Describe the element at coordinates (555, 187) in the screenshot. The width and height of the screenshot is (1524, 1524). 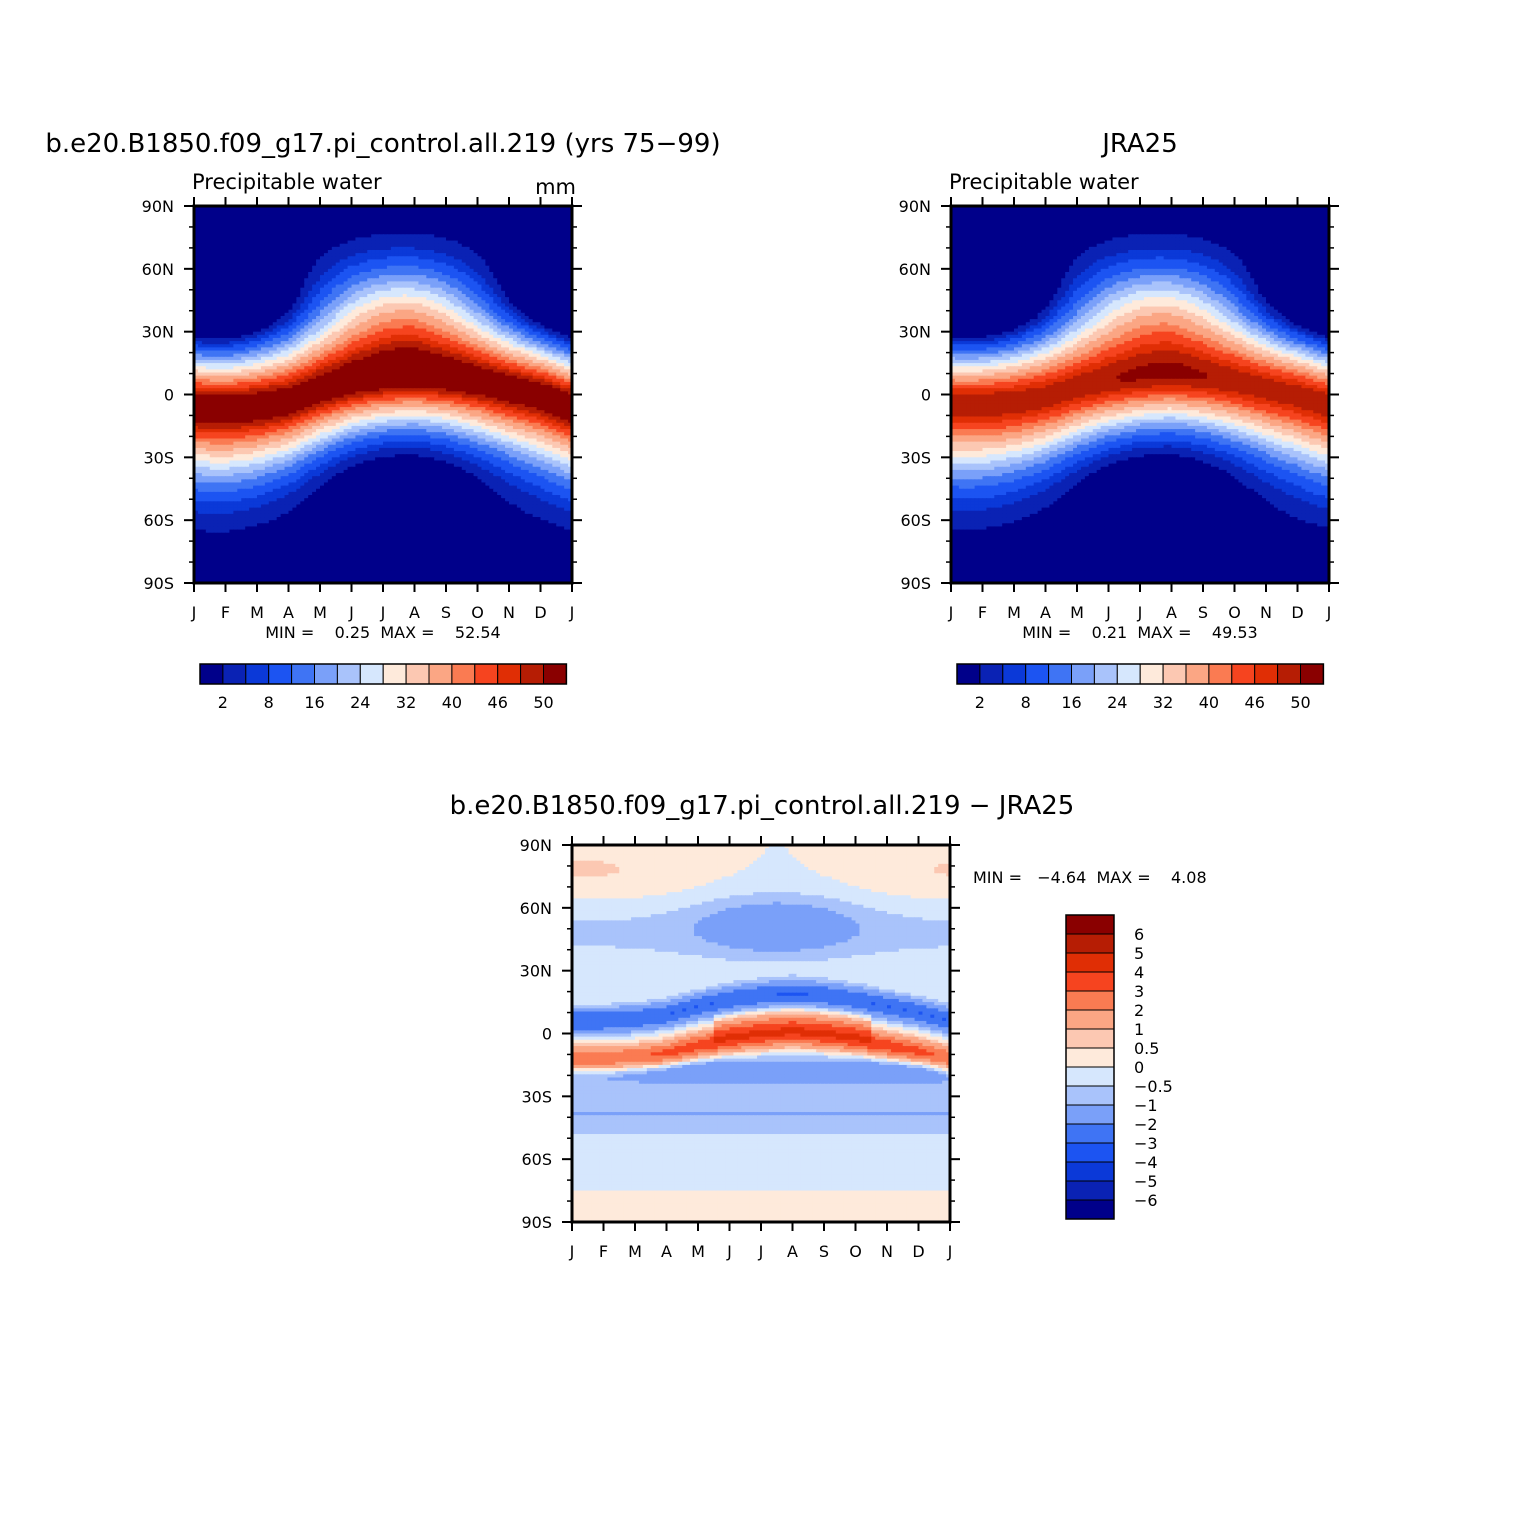
I see `panel-model-units-label: mm` at that location.